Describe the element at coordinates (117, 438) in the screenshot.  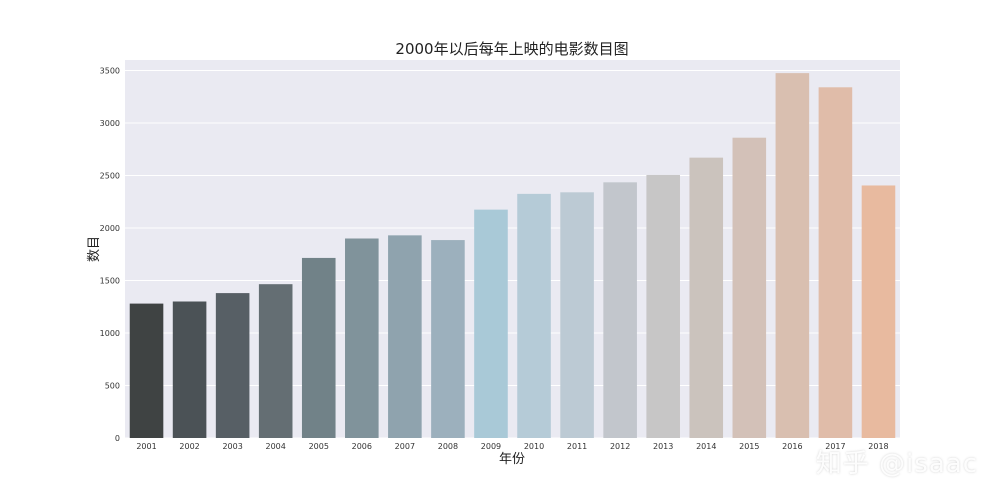
I see `y-tick-label: 0` at that location.